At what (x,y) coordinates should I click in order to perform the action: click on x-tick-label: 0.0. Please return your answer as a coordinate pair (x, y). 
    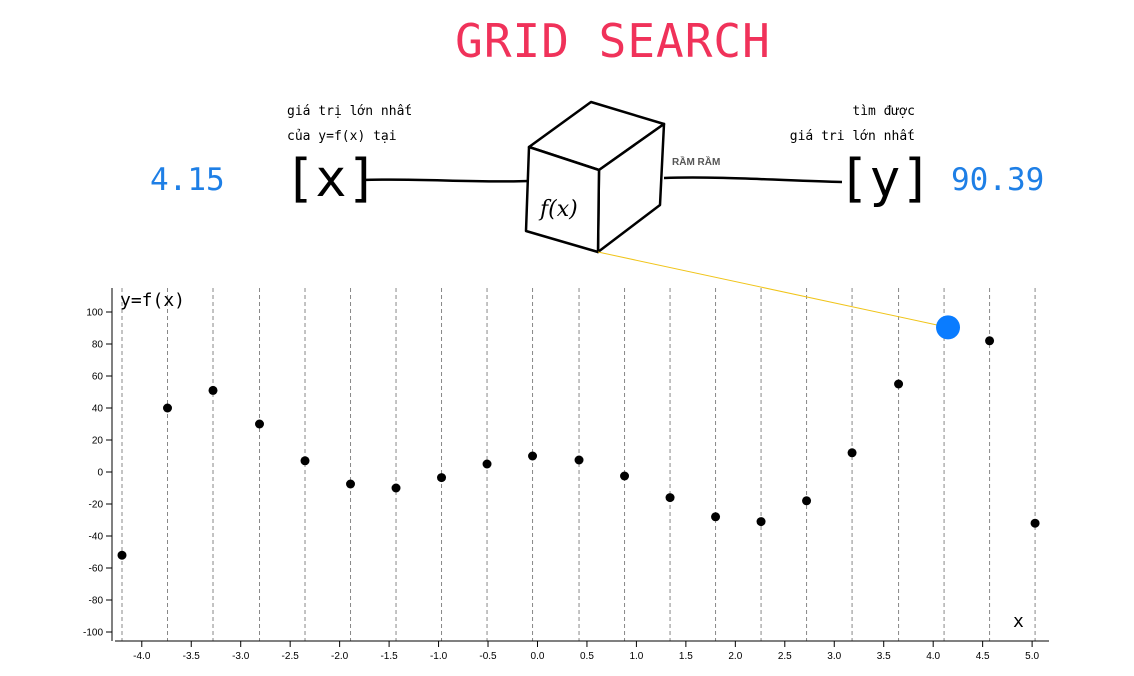
    Looking at the image, I should click on (538, 656).